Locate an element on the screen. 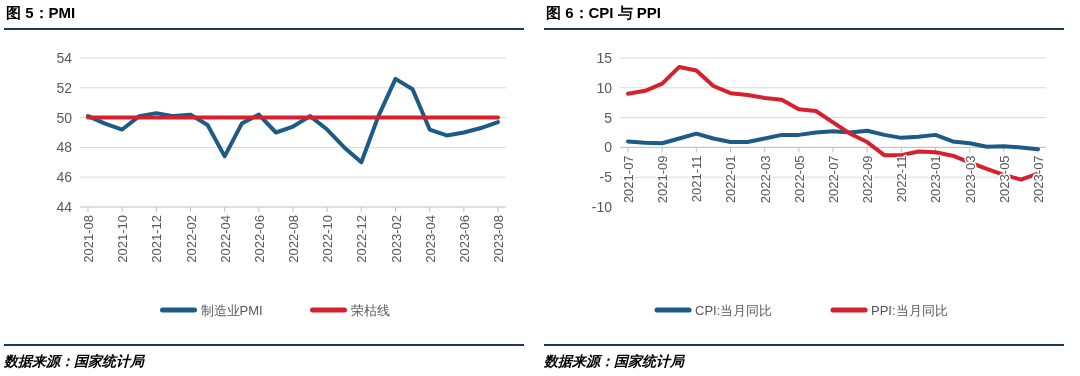 The width and height of the screenshot is (1080, 376). line-series is located at coordinates (833, 140).